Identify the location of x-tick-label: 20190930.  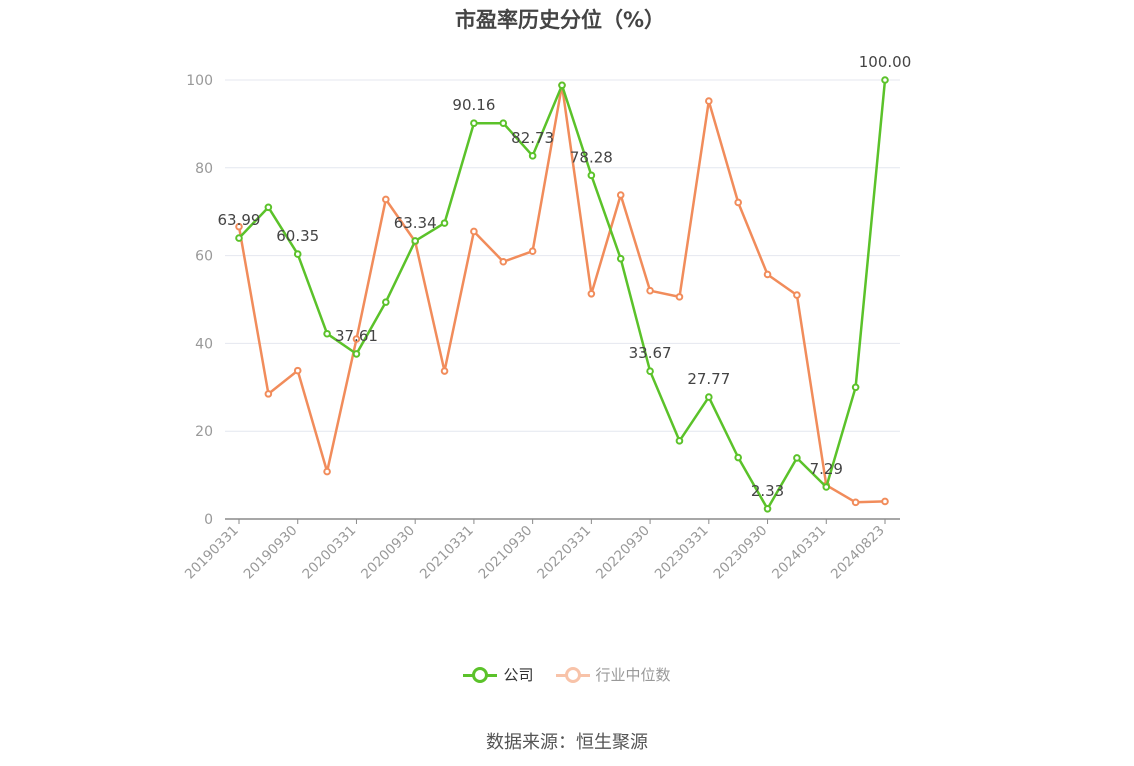
(271, 553).